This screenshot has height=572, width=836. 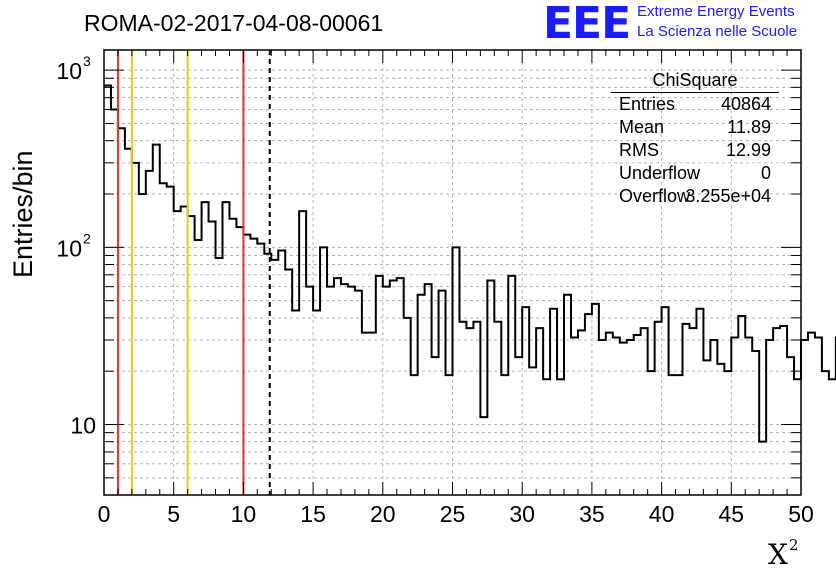 What do you see at coordinates (695, 104) in the screenshot?
I see `stats-row-entries: Entries 40864` at bounding box center [695, 104].